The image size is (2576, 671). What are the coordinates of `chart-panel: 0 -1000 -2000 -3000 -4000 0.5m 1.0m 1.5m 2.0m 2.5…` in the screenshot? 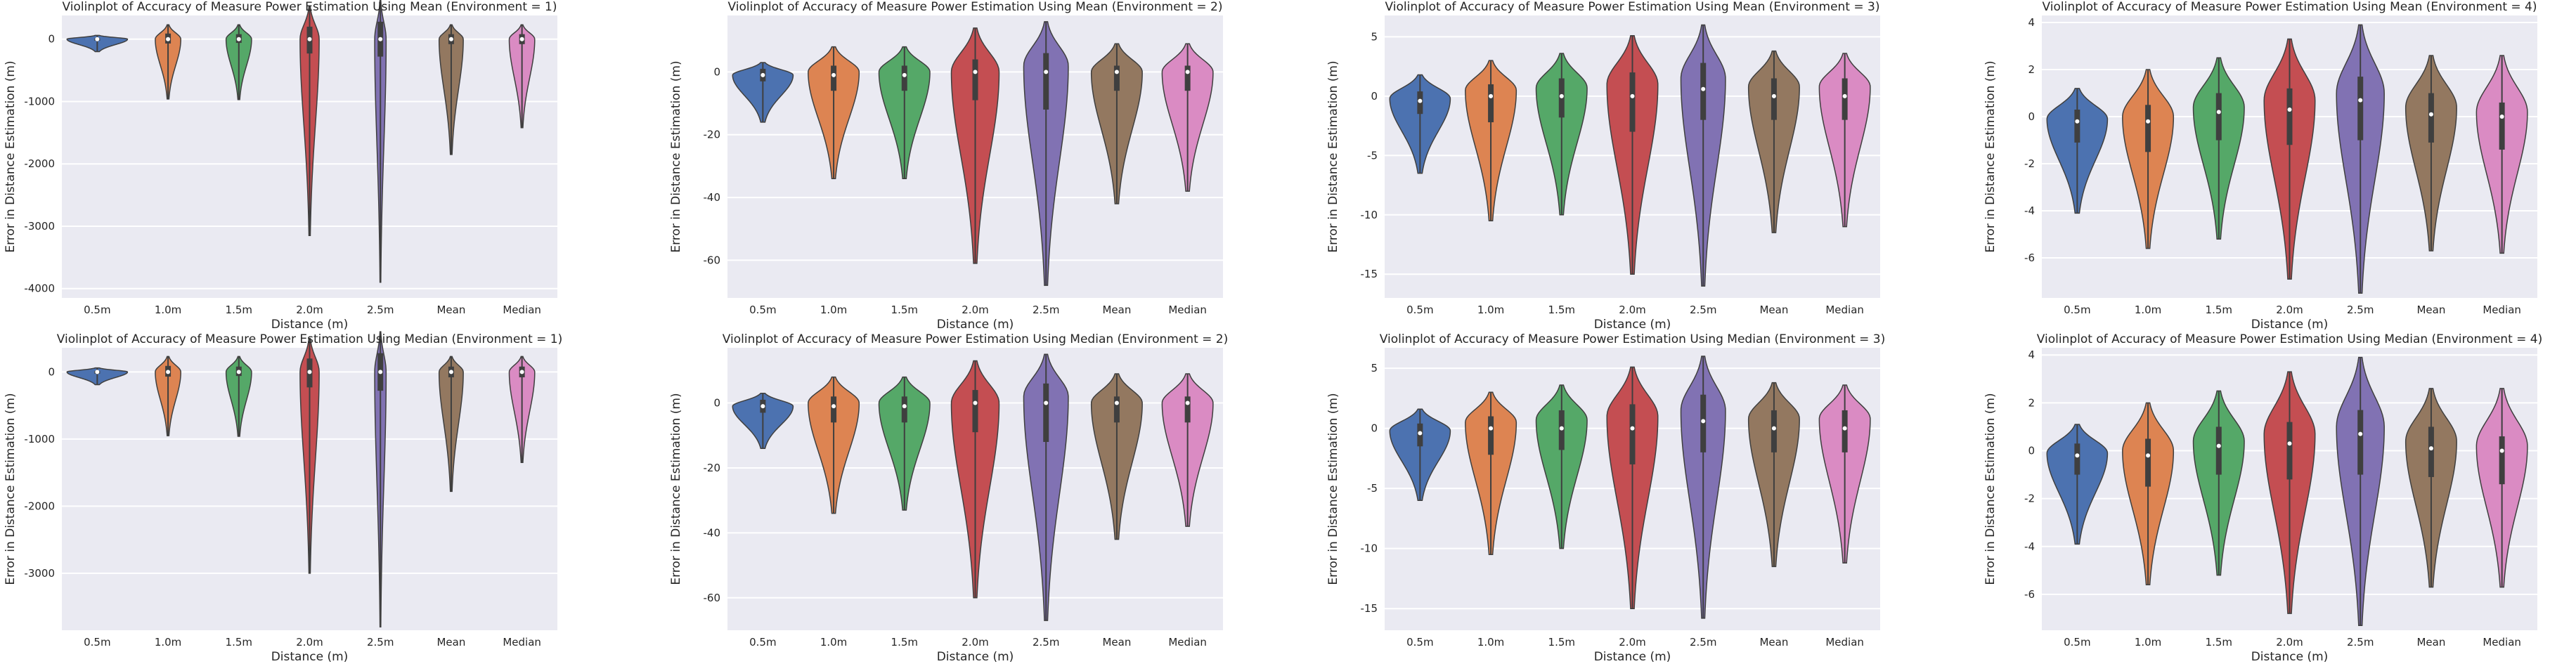 It's located at (281, 166).